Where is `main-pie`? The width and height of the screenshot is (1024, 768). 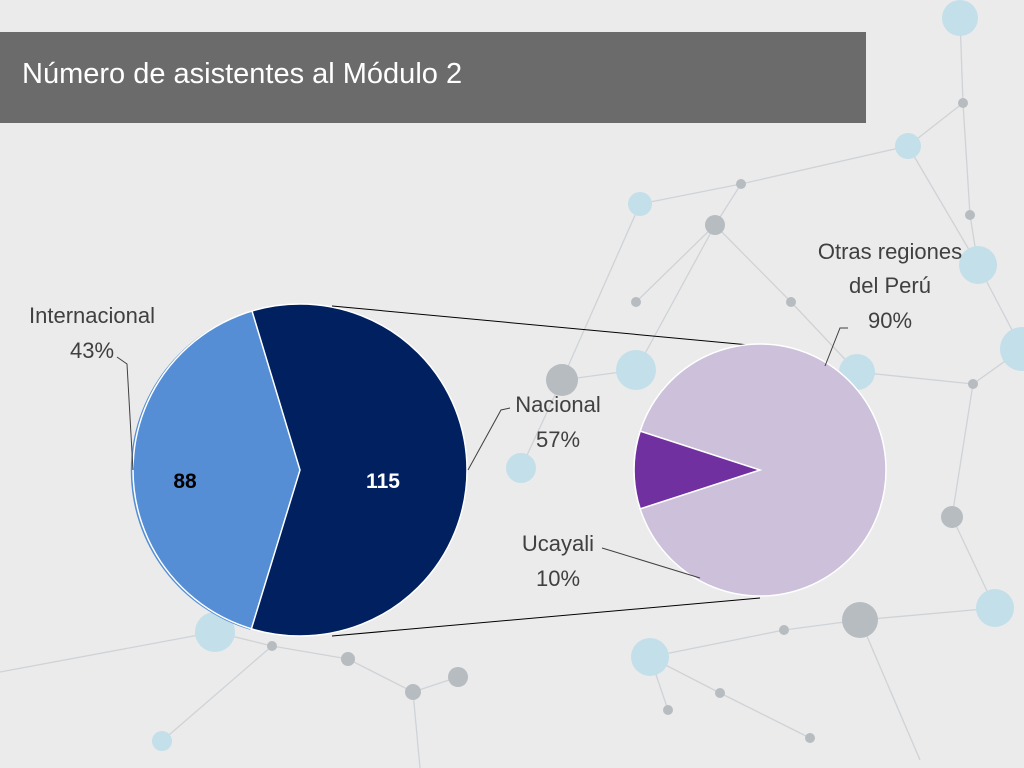
main-pie is located at coordinates (299, 470).